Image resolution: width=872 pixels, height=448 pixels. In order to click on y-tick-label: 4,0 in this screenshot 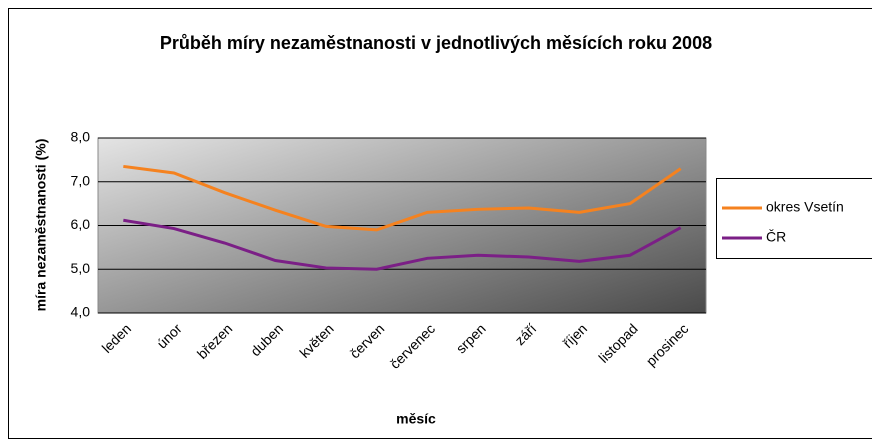, I will do `click(81, 312)`.